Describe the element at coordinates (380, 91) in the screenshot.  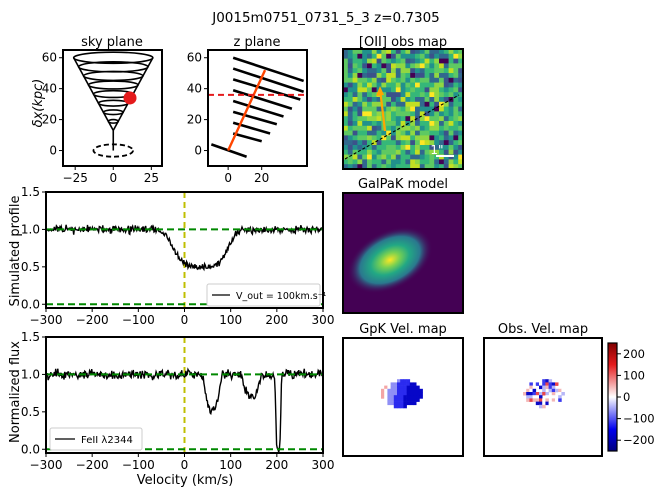
I see `oii-map-arrow-head` at that location.